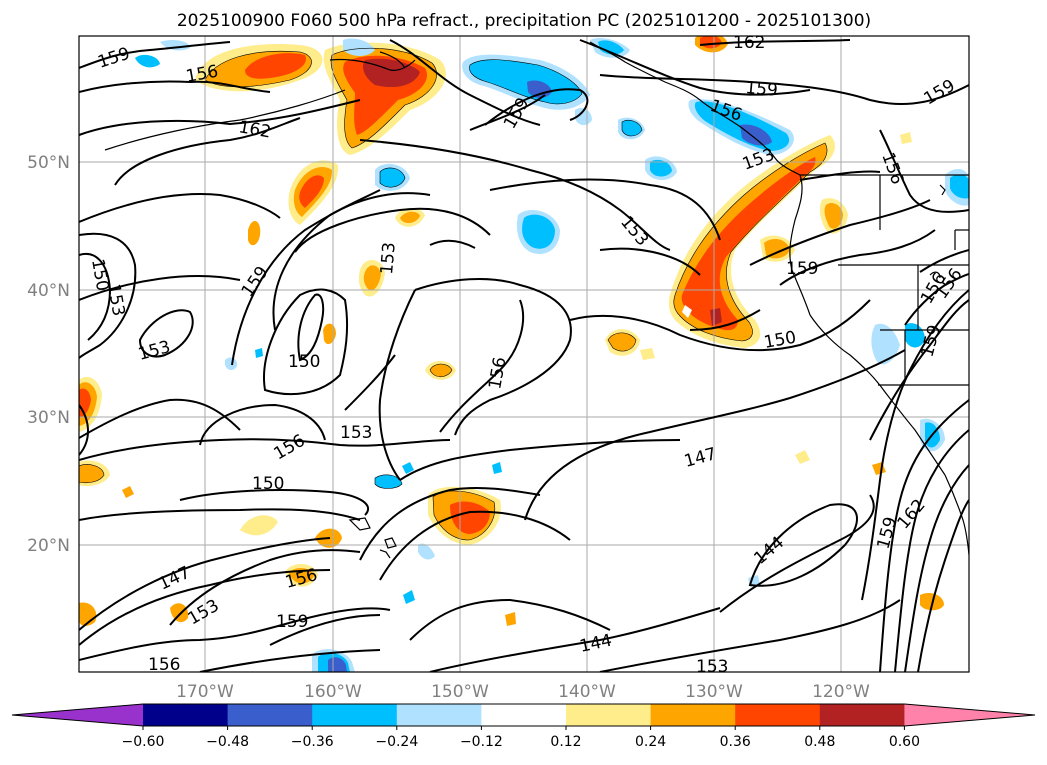 This screenshot has height=765, width=1047. What do you see at coordinates (48, 418) in the screenshot?
I see `lat-label-30n: 30°N` at bounding box center [48, 418].